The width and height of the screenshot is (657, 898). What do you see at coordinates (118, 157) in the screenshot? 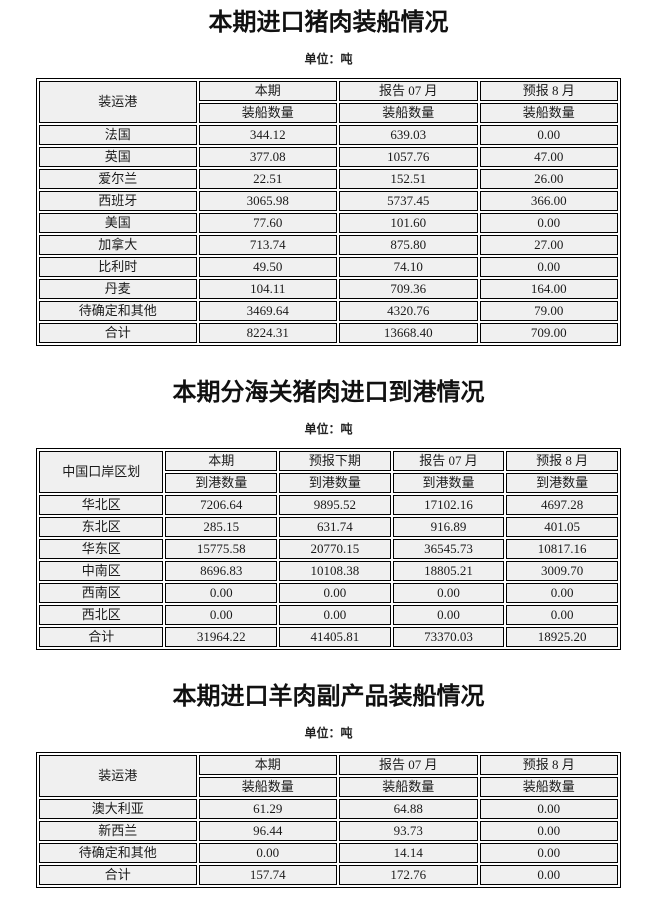
I see `row-label-cell: 英国` at bounding box center [118, 157].